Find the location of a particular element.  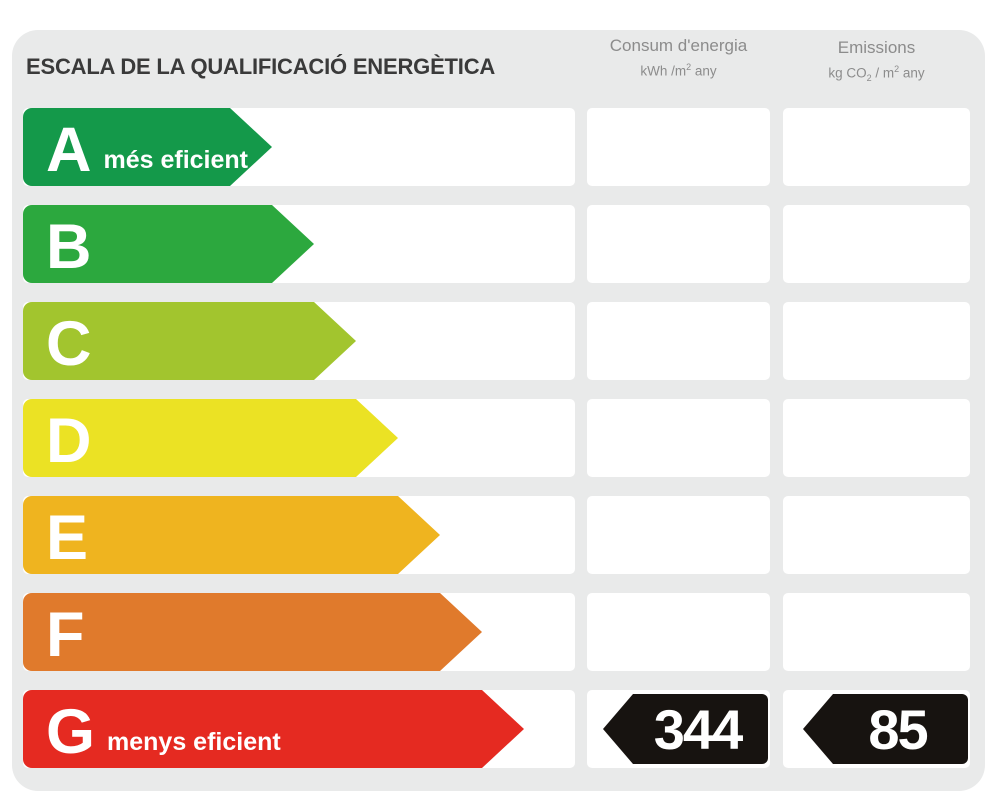

rating-row-b: B is located at coordinates (500, 244).